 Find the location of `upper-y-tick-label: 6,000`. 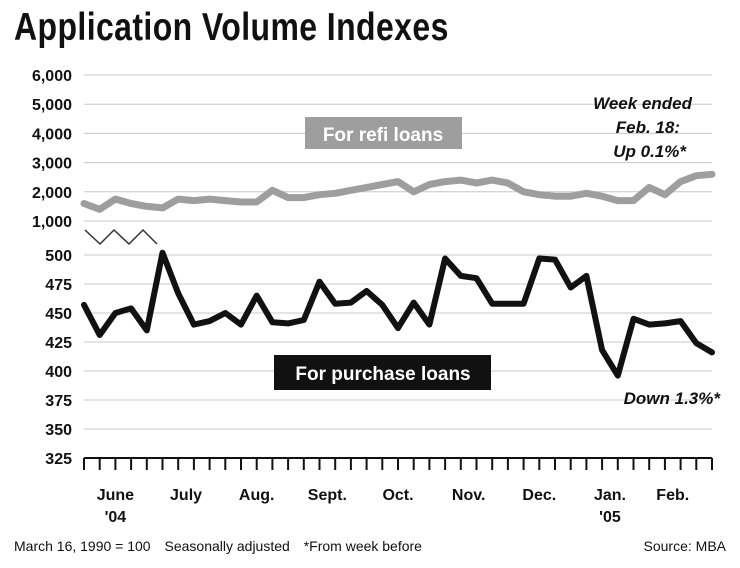

upper-y-tick-label: 6,000 is located at coordinates (52, 76).